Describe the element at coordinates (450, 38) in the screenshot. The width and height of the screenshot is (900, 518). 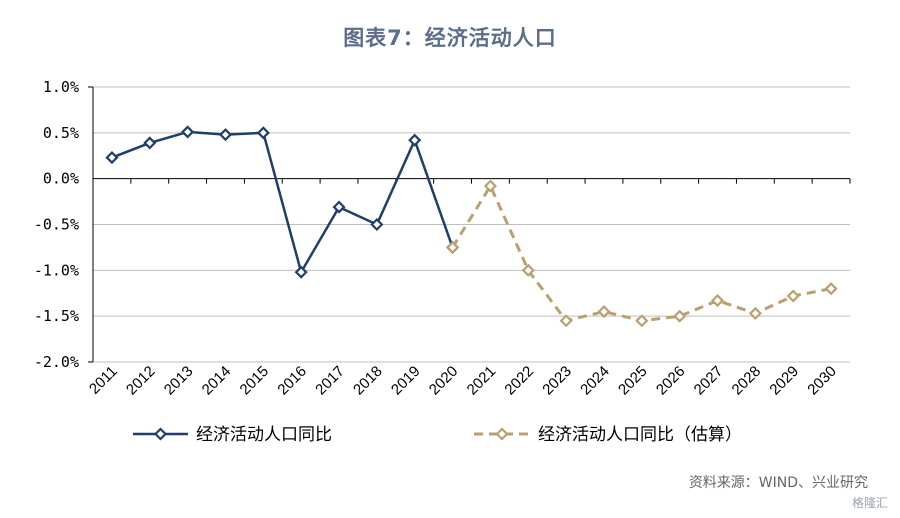
I see `chart-title: 图表7：经济活动人口` at that location.